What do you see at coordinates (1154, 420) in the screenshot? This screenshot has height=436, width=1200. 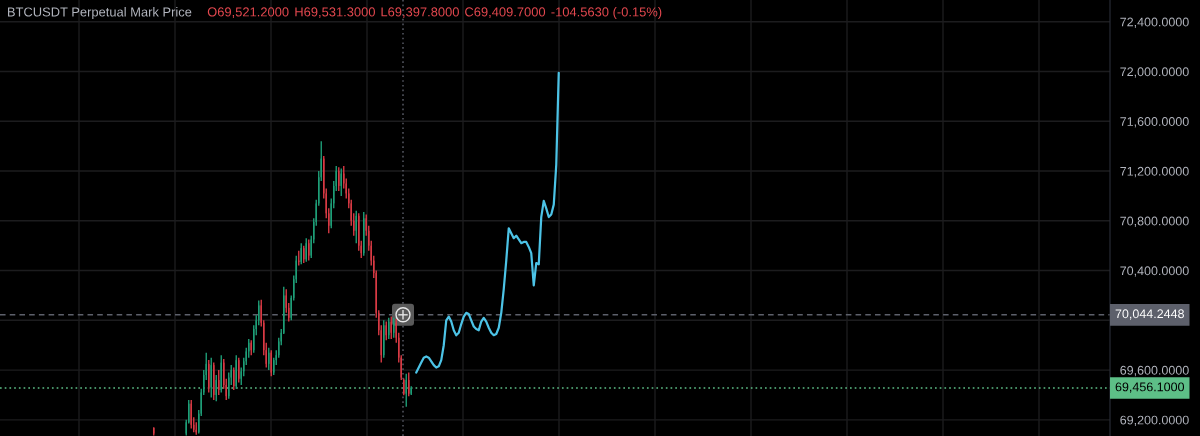 I see `y-tick-label: 69,200.0000` at bounding box center [1154, 420].